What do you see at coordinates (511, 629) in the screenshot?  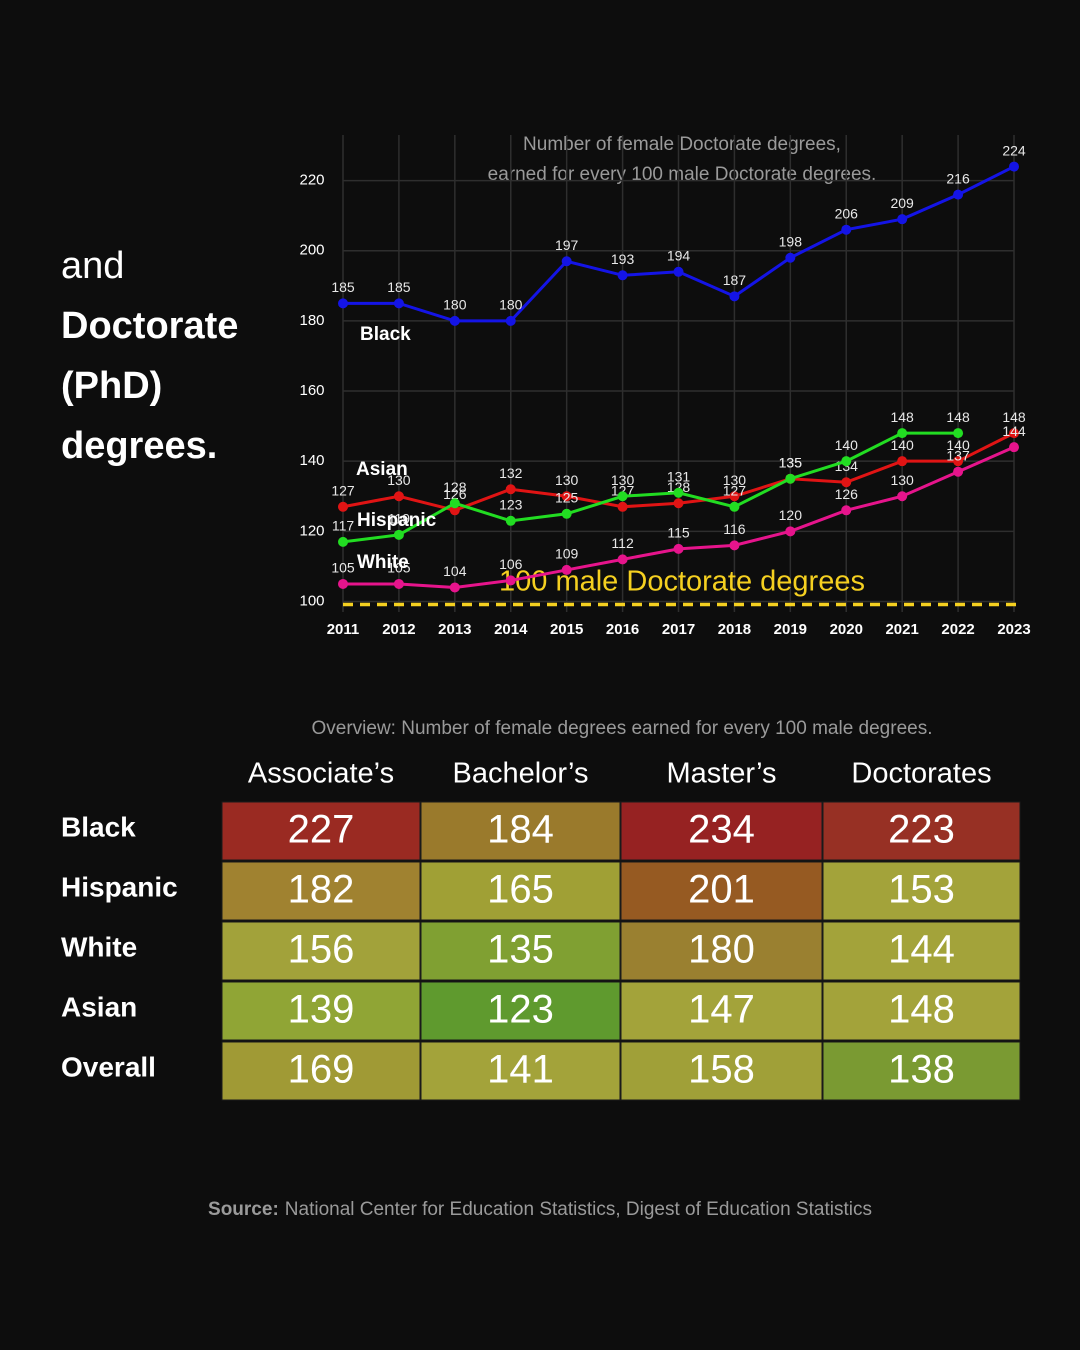 I see `x-tick-label: 2014` at bounding box center [511, 629].